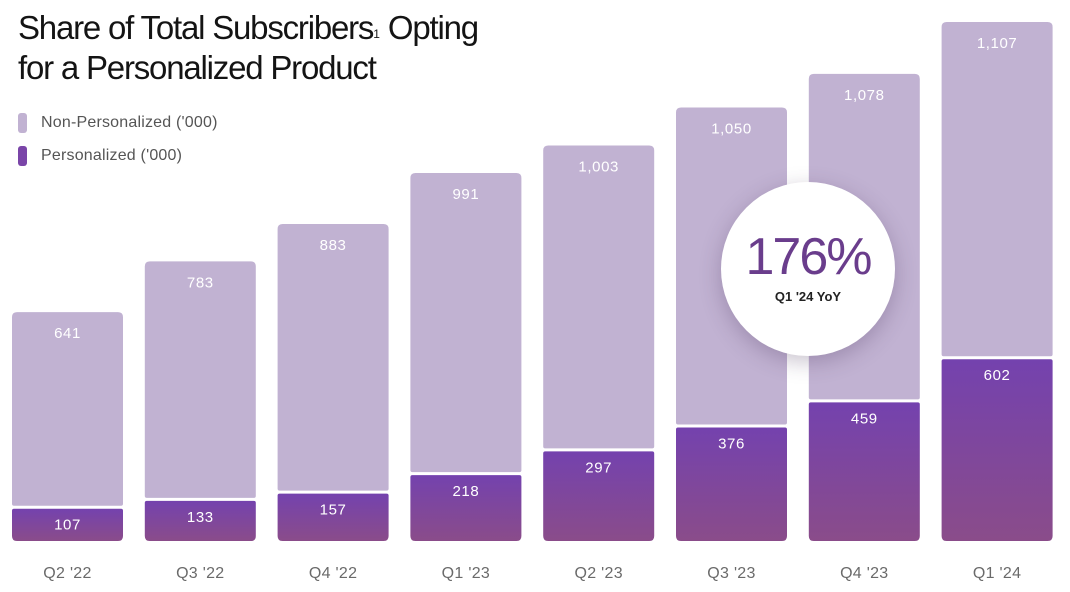  Describe the element at coordinates (466, 573) in the screenshot. I see `x-tick-label: Q1 '23` at that location.